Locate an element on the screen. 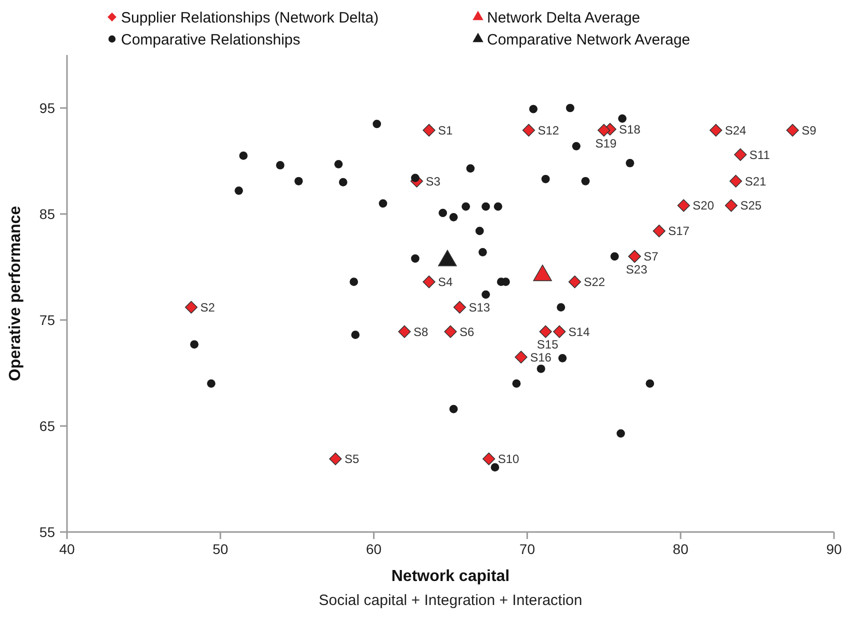 Image resolution: width=846 pixels, height=619 pixels. annotation: S10 is located at coordinates (509, 459).